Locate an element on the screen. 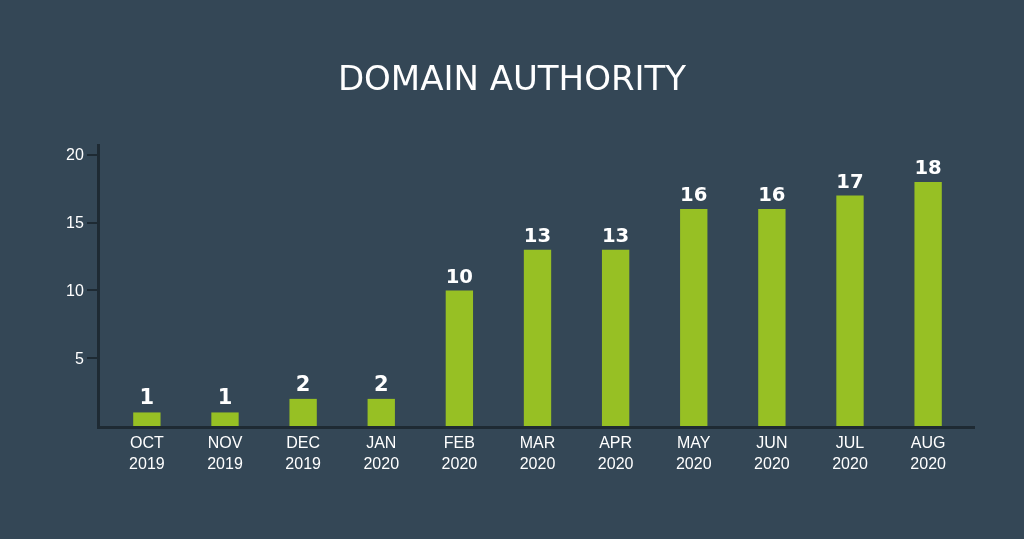 The image size is (1024, 539). data-label: 17 is located at coordinates (850, 181).